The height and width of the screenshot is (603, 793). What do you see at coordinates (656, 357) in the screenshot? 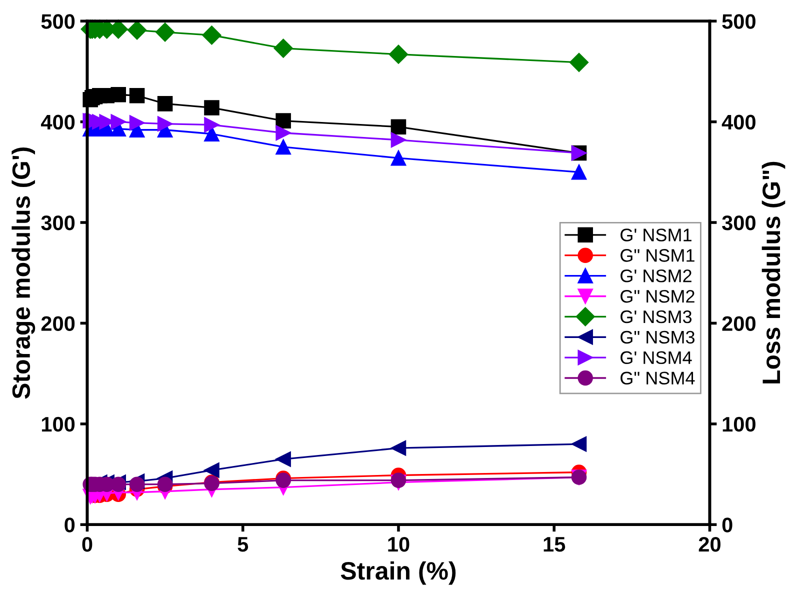
I see `legend-label: G' NSM4` at bounding box center [656, 357].